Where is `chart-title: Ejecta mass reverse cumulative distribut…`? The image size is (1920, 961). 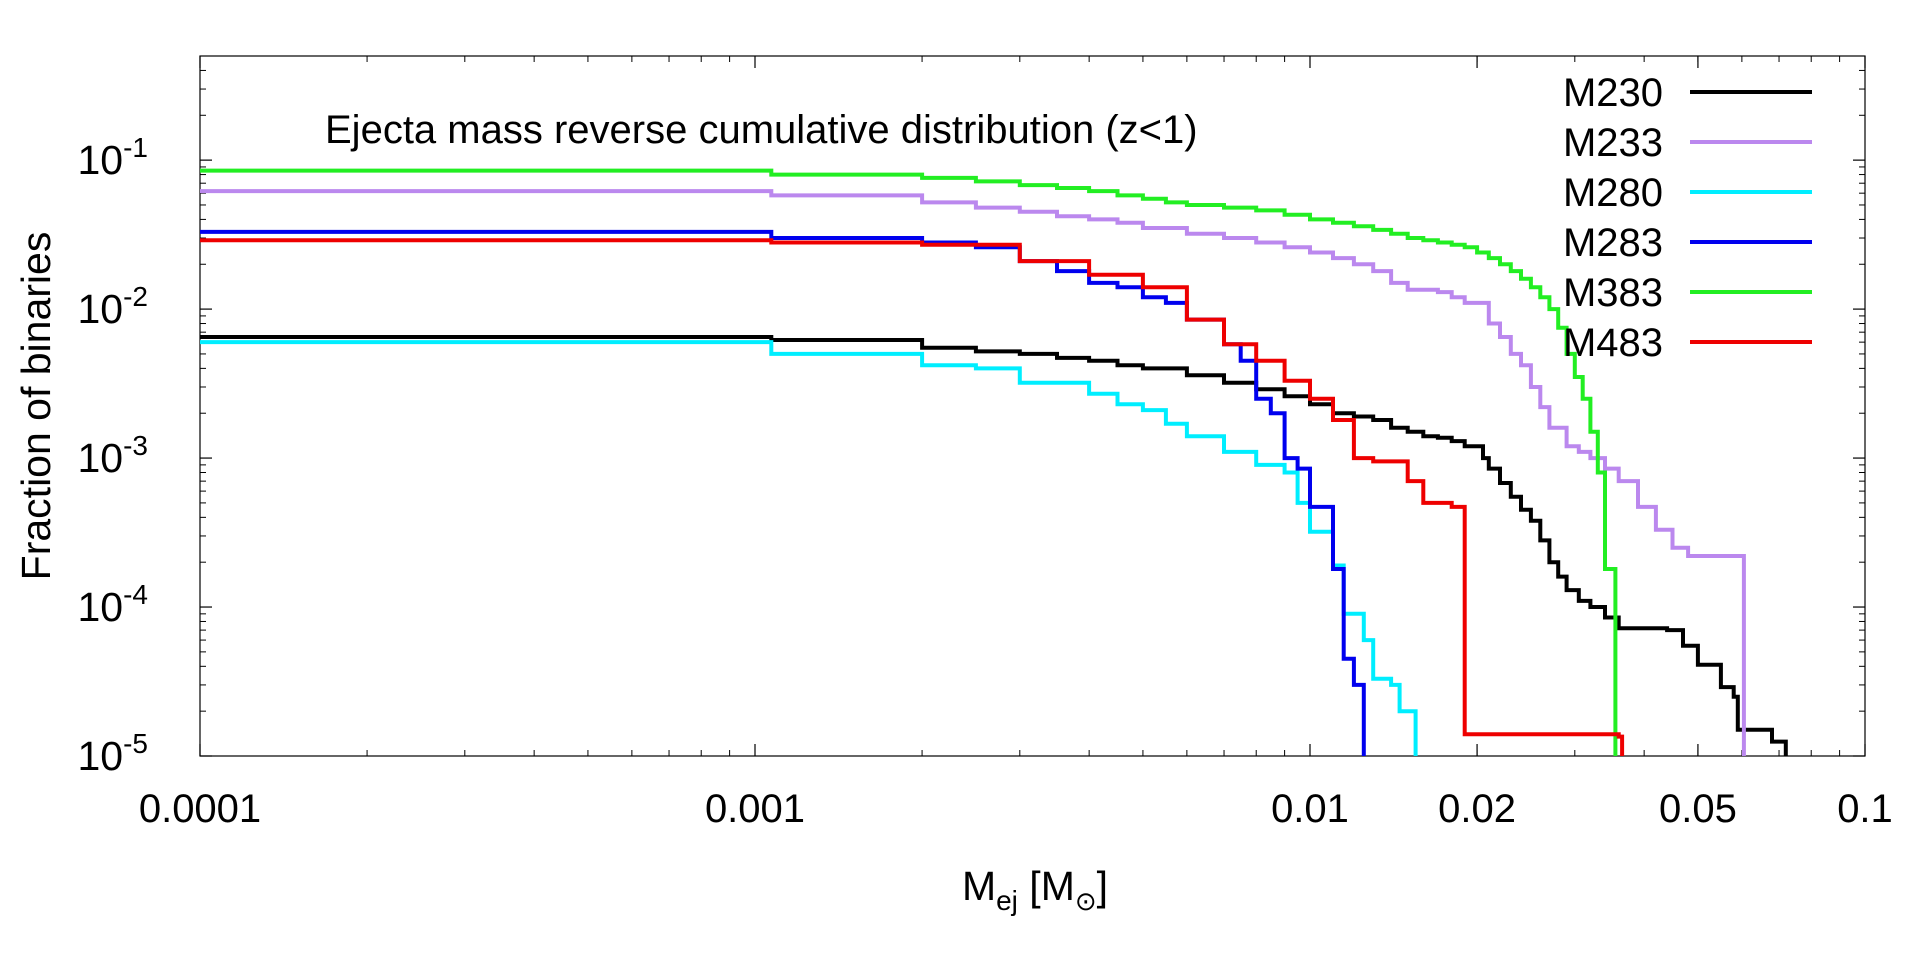 chart-title: Ejecta mass reverse cumulative distribut… is located at coordinates (761, 130).